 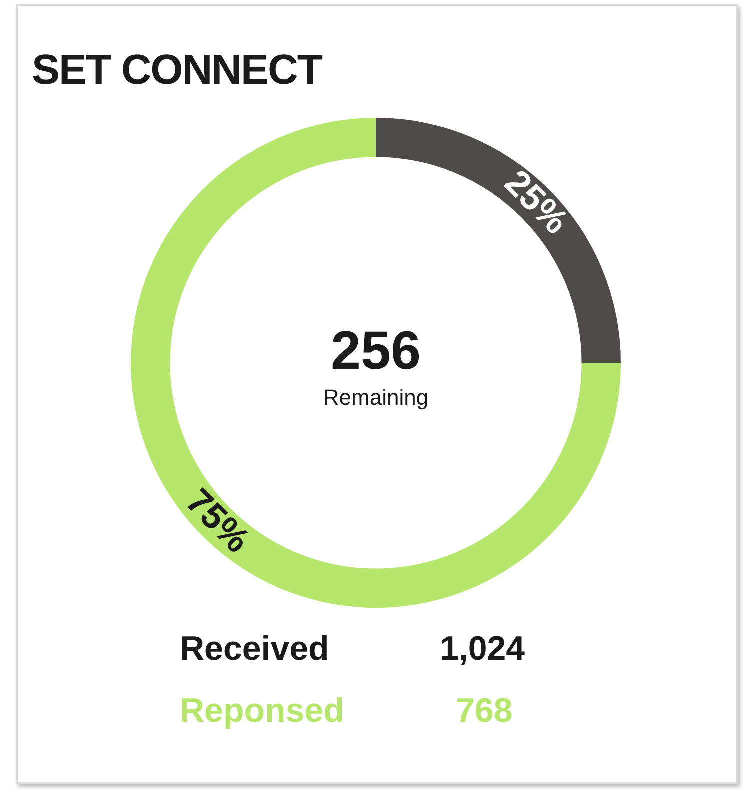 What do you see at coordinates (484, 711) in the screenshot?
I see `text: 768` at bounding box center [484, 711].